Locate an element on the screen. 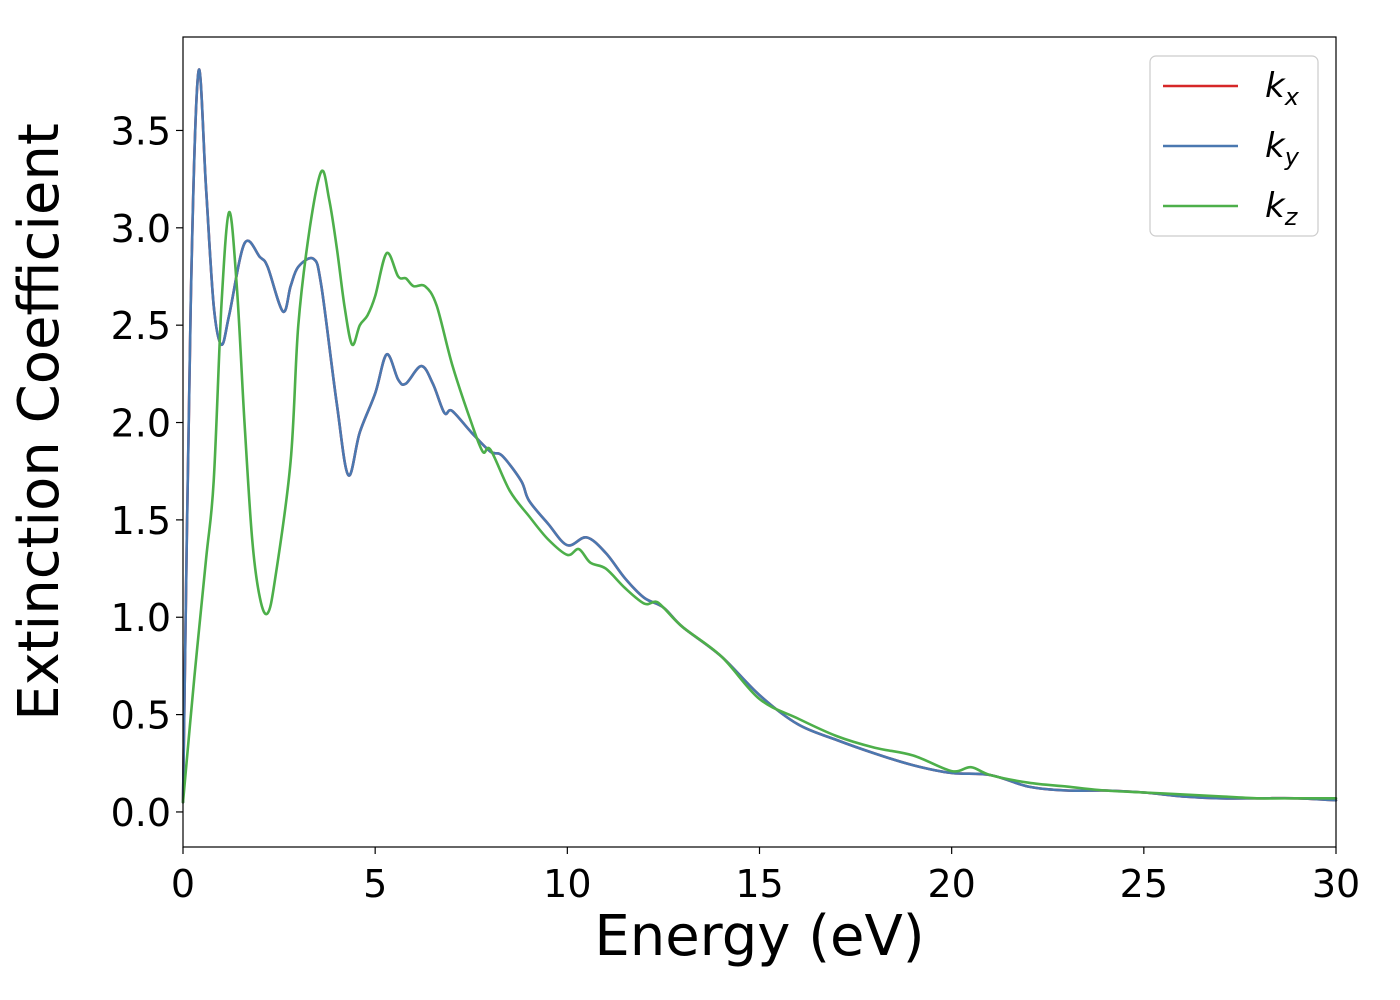 The height and width of the screenshot is (1000, 1400). y-axis-title: Extinction Coefficient is located at coordinates (39, 422).